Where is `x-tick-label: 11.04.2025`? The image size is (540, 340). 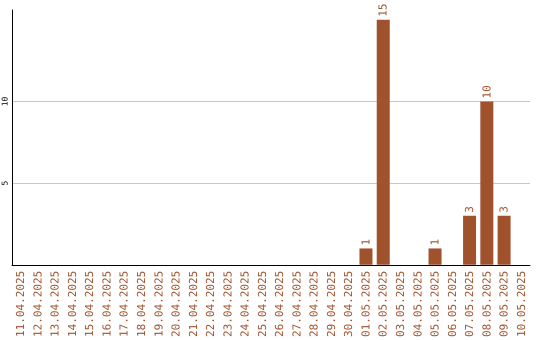
x-tick-label: 11.04.2025 is located at coordinates (21, 304).